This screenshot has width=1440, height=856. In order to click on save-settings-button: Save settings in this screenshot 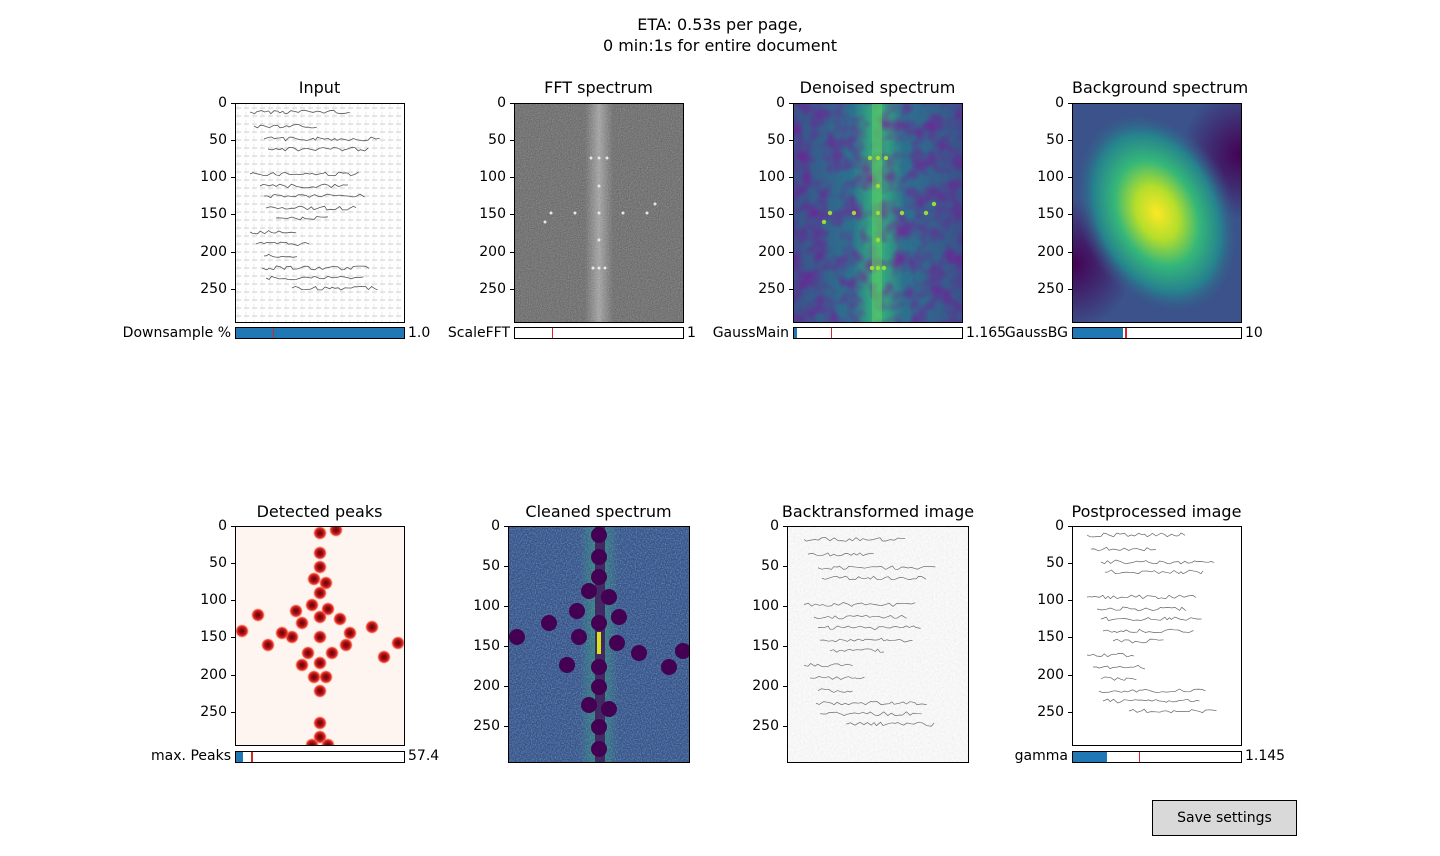, I will do `click(1224, 818)`.